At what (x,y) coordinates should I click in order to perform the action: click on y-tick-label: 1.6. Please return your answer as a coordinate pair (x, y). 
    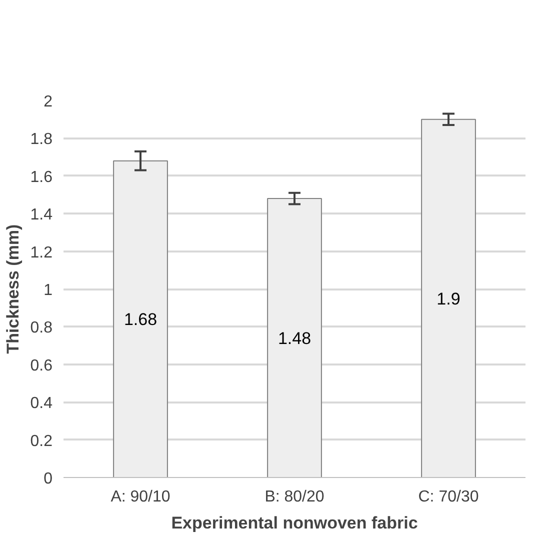
    Looking at the image, I should click on (41, 177).